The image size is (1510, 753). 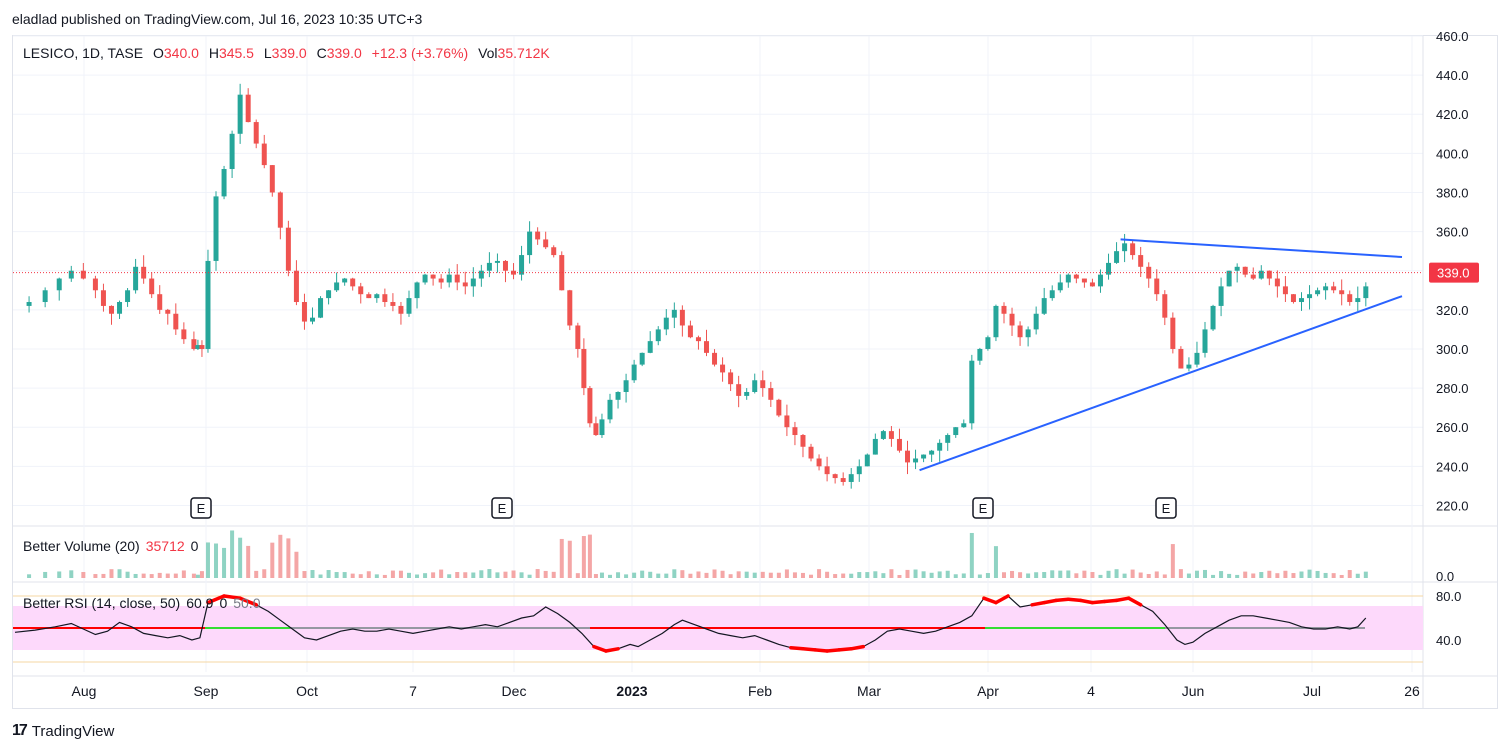 I want to click on last-price-badge, so click(x=1454, y=272).